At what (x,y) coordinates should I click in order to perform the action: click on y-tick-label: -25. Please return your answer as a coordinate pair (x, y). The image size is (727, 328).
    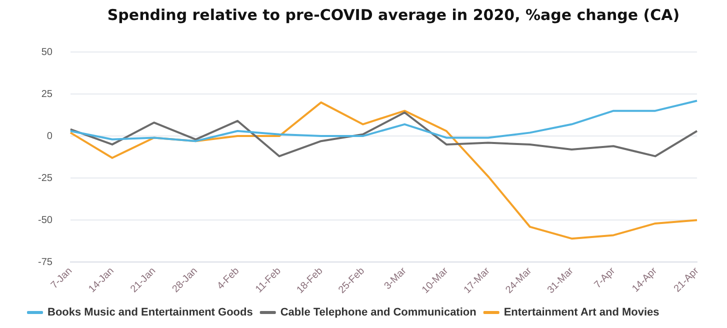
    Looking at the image, I should click on (45, 178).